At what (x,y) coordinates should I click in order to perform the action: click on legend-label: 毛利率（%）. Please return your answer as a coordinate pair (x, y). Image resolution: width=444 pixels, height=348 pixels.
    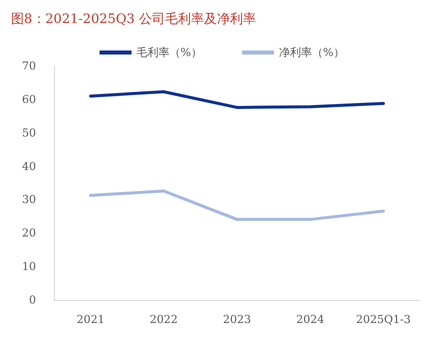
    Looking at the image, I should click on (169, 52).